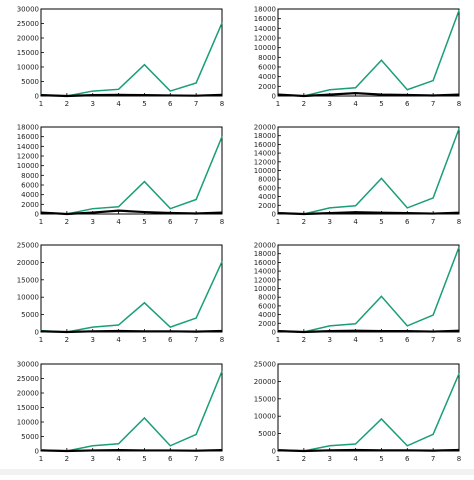 The image size is (474, 480). I want to click on y-tick-label: 16000, so click(265, 263).